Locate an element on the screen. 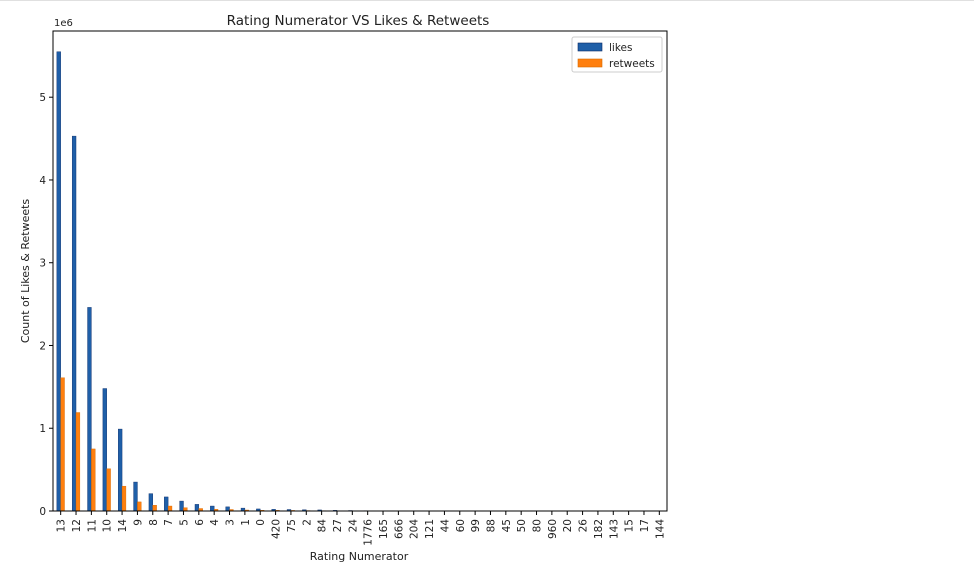 The image size is (974, 575). x-tick-label: 50 is located at coordinates (522, 525).